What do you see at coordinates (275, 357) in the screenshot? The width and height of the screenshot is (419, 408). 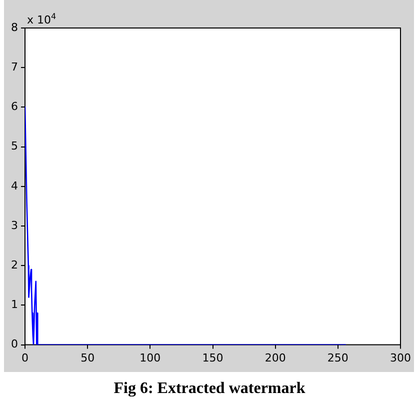 I see `x-tick-label: 200` at bounding box center [275, 357].